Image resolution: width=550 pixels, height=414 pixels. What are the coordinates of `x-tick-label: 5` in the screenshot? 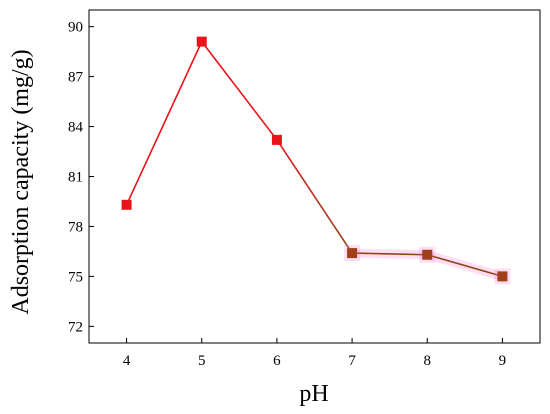 It's located at (202, 361).